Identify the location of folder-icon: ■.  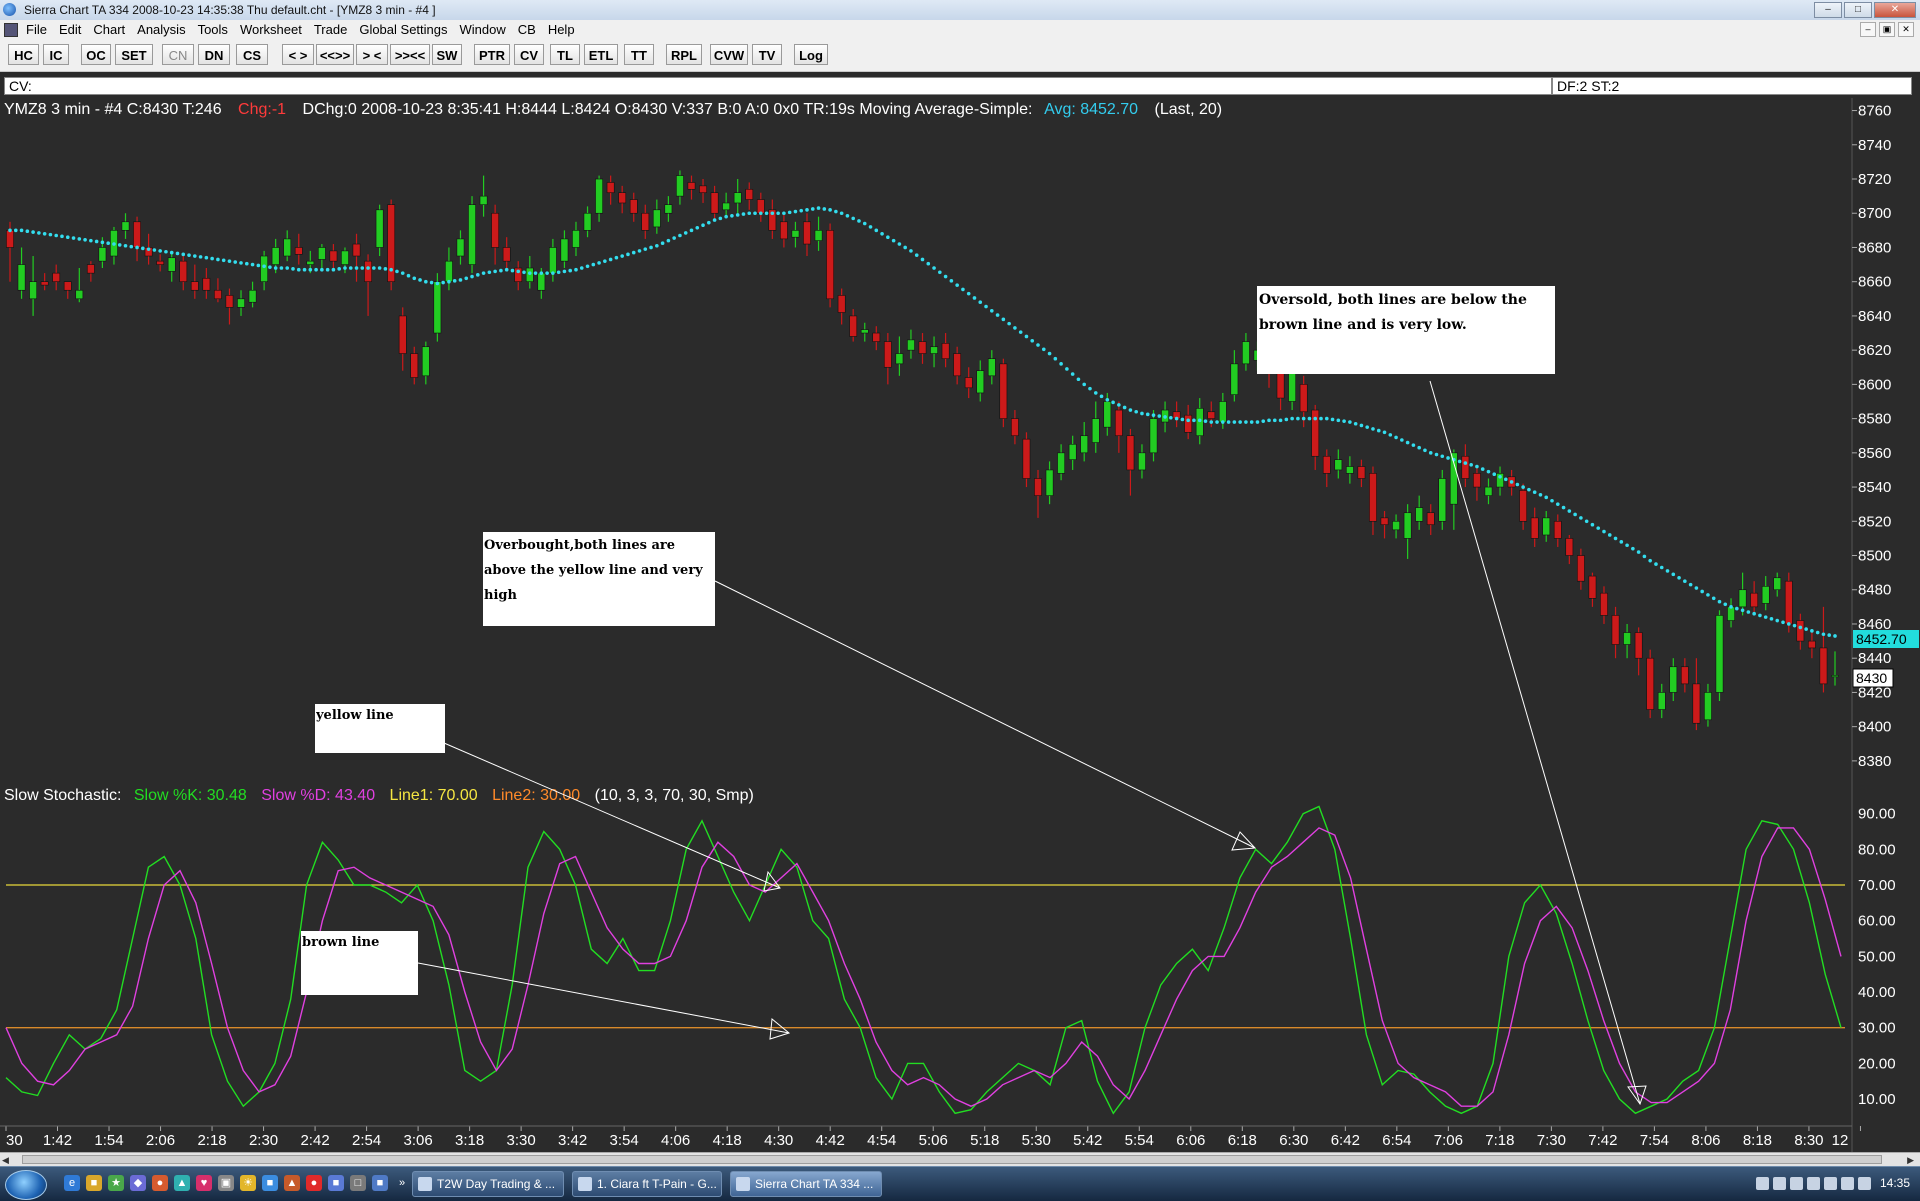
(94, 1183).